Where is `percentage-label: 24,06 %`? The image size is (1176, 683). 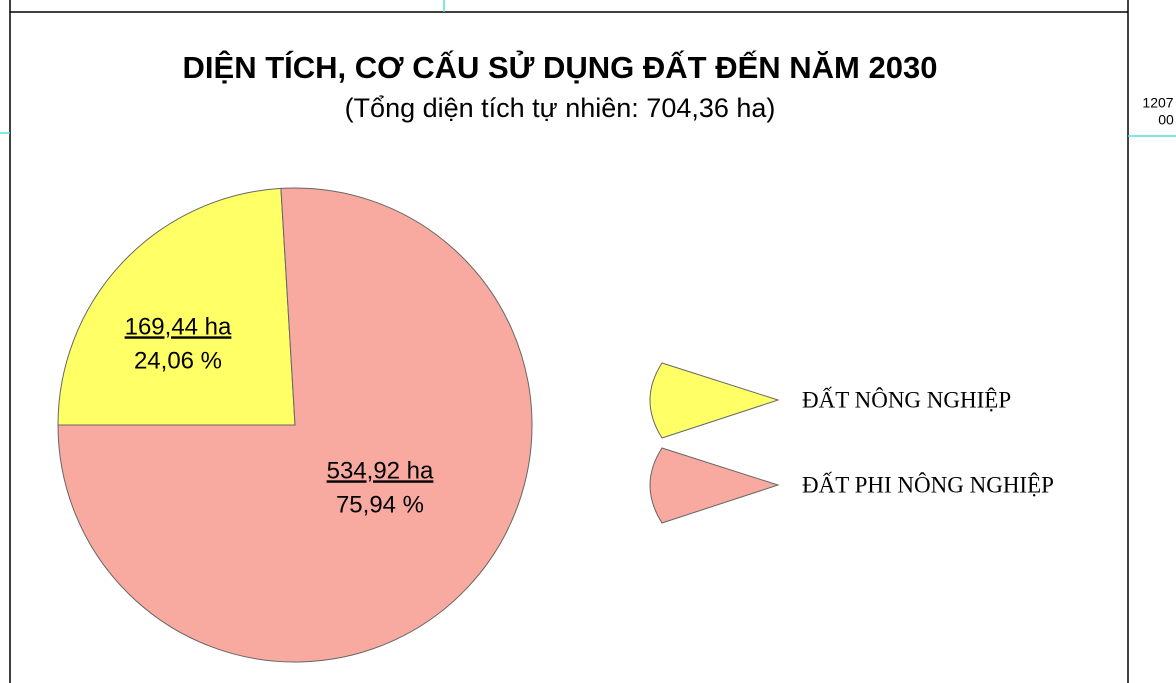
percentage-label: 24,06 % is located at coordinates (178, 360).